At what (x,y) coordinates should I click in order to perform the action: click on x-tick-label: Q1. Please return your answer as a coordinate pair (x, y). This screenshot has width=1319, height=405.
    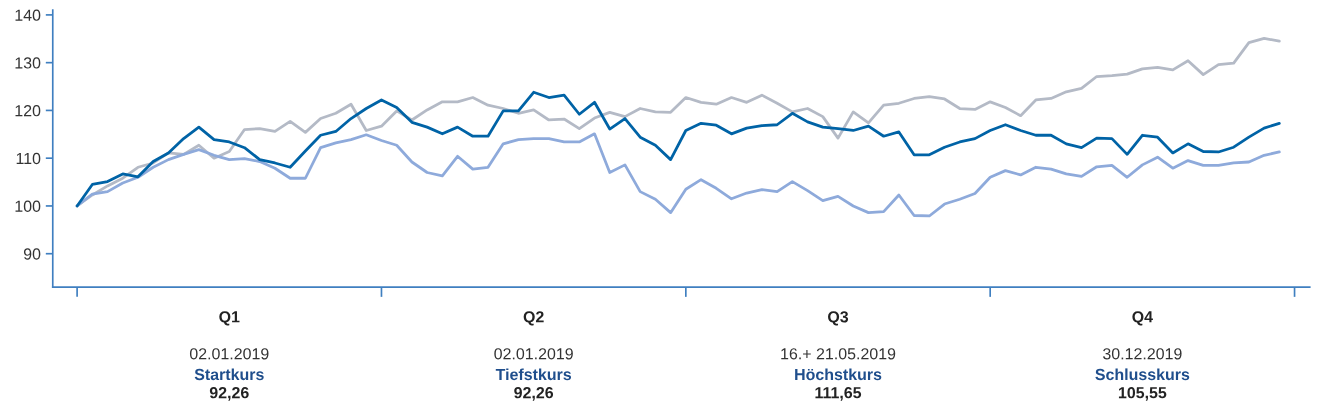
    Looking at the image, I should click on (229, 318).